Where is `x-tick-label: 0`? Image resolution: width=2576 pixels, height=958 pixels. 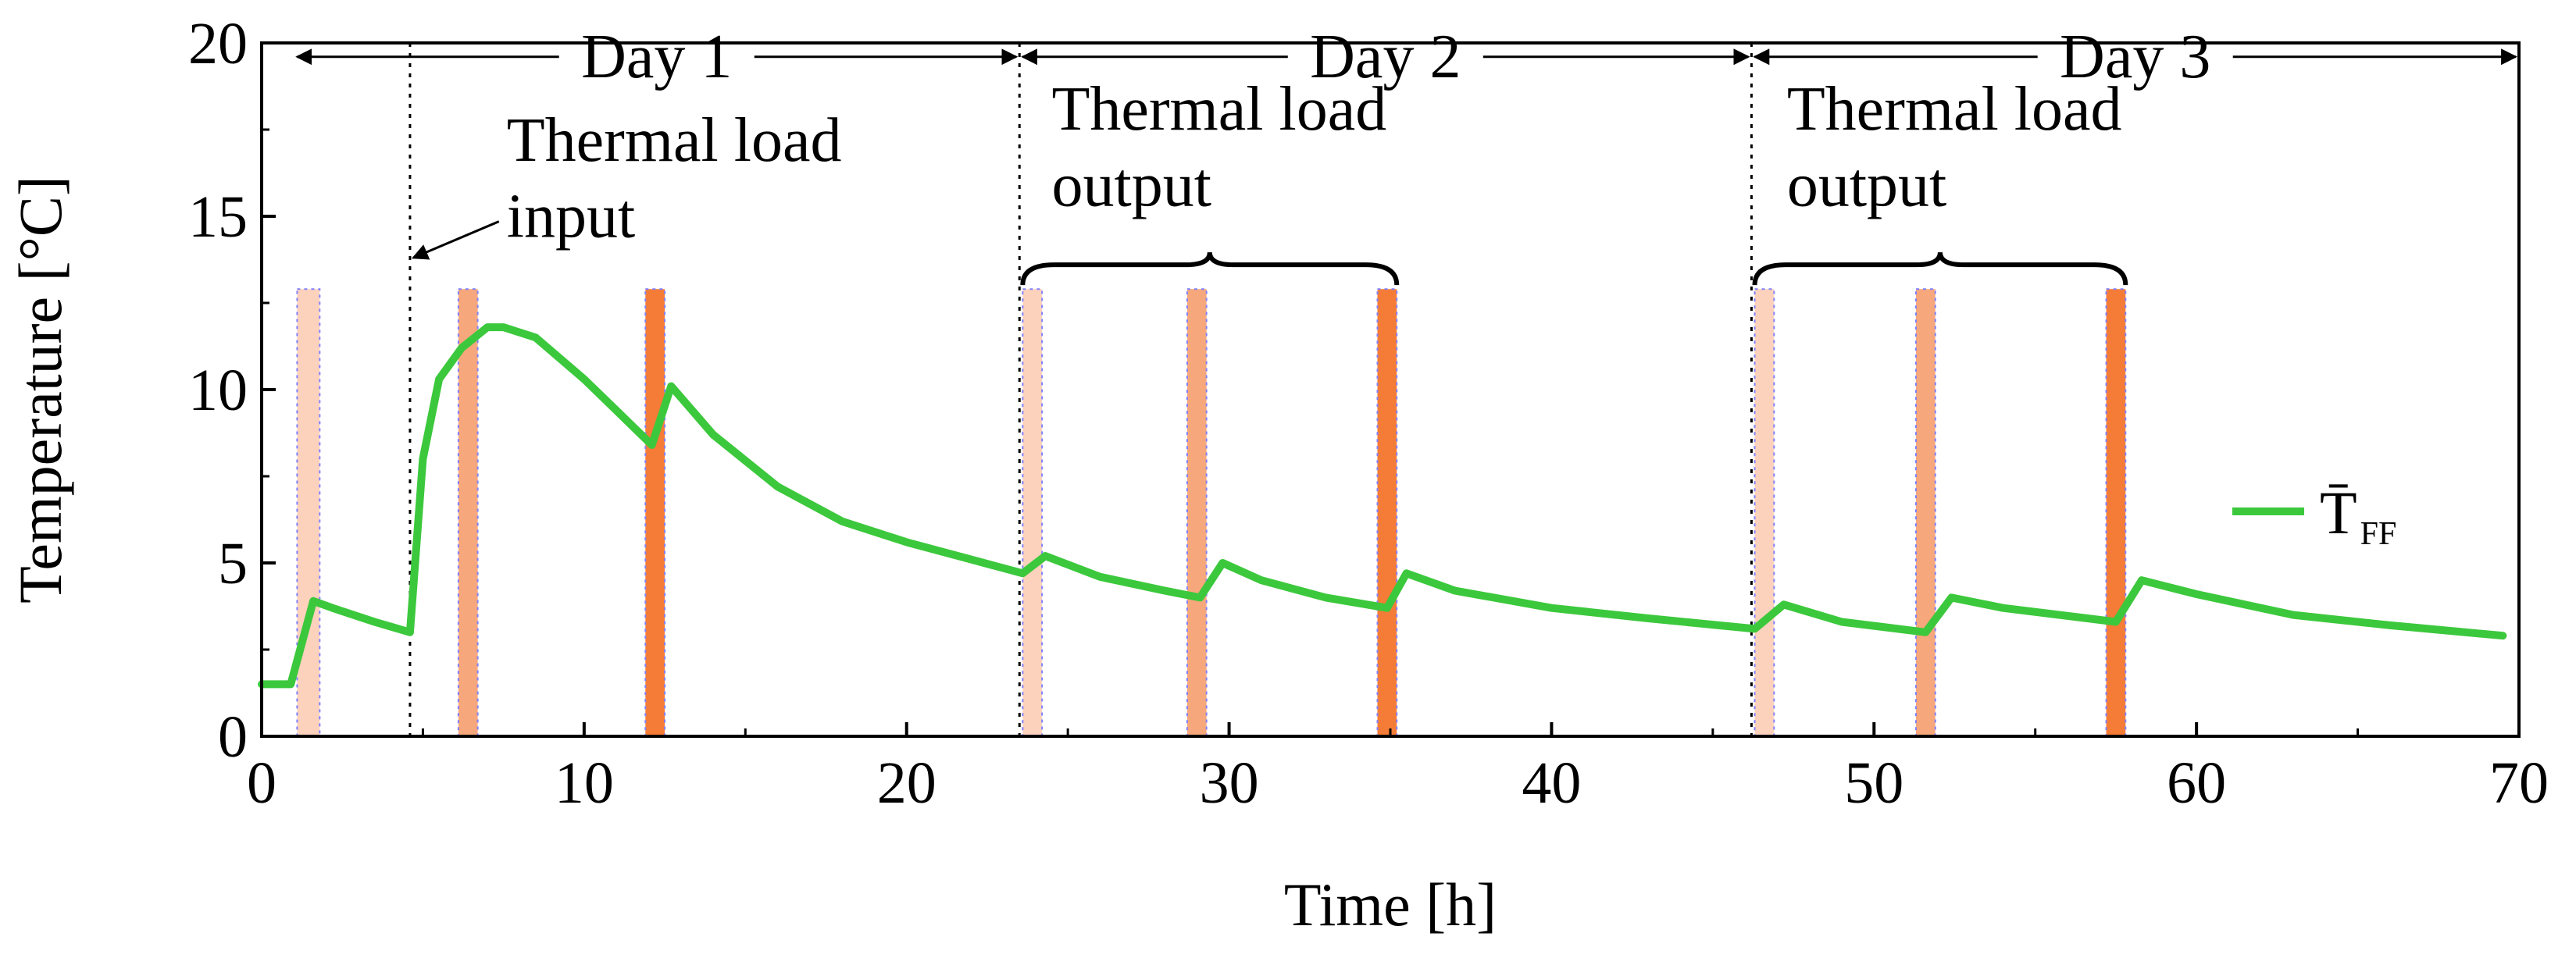 x-tick-label: 0 is located at coordinates (262, 783).